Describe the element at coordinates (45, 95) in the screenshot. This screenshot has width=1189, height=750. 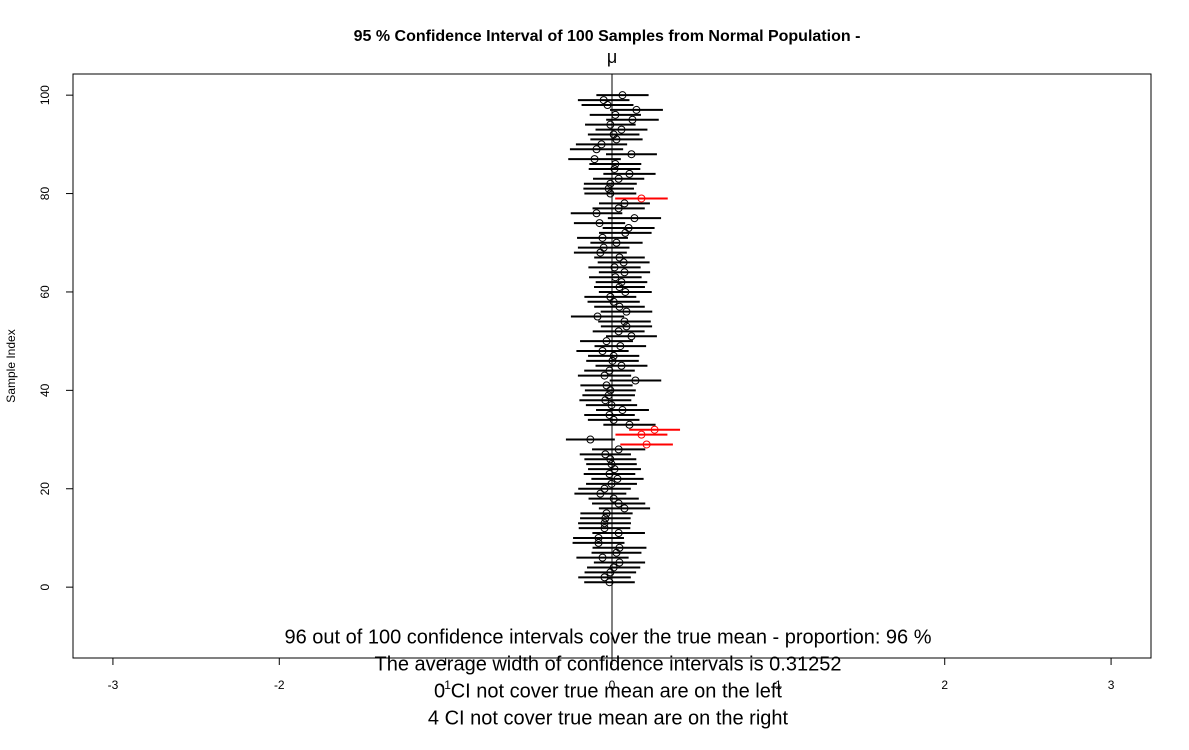
I see `y-tick-label: 100` at that location.